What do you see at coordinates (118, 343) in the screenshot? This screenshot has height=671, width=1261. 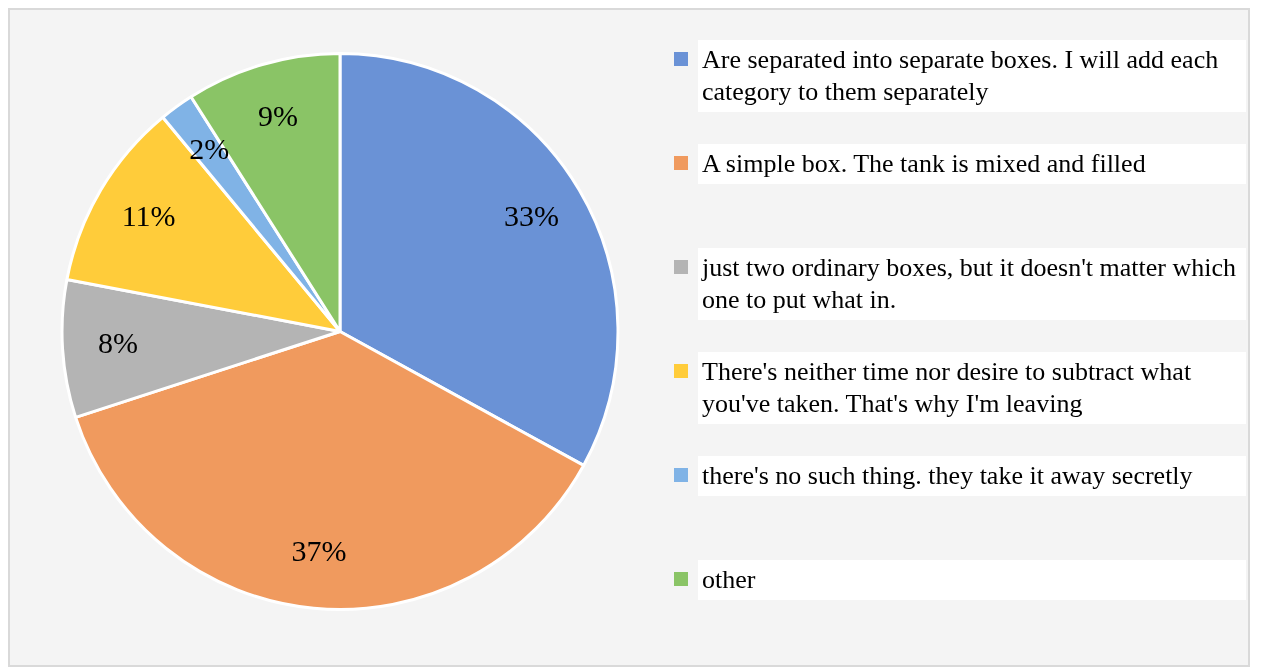 I see `data-label: 8%` at bounding box center [118, 343].